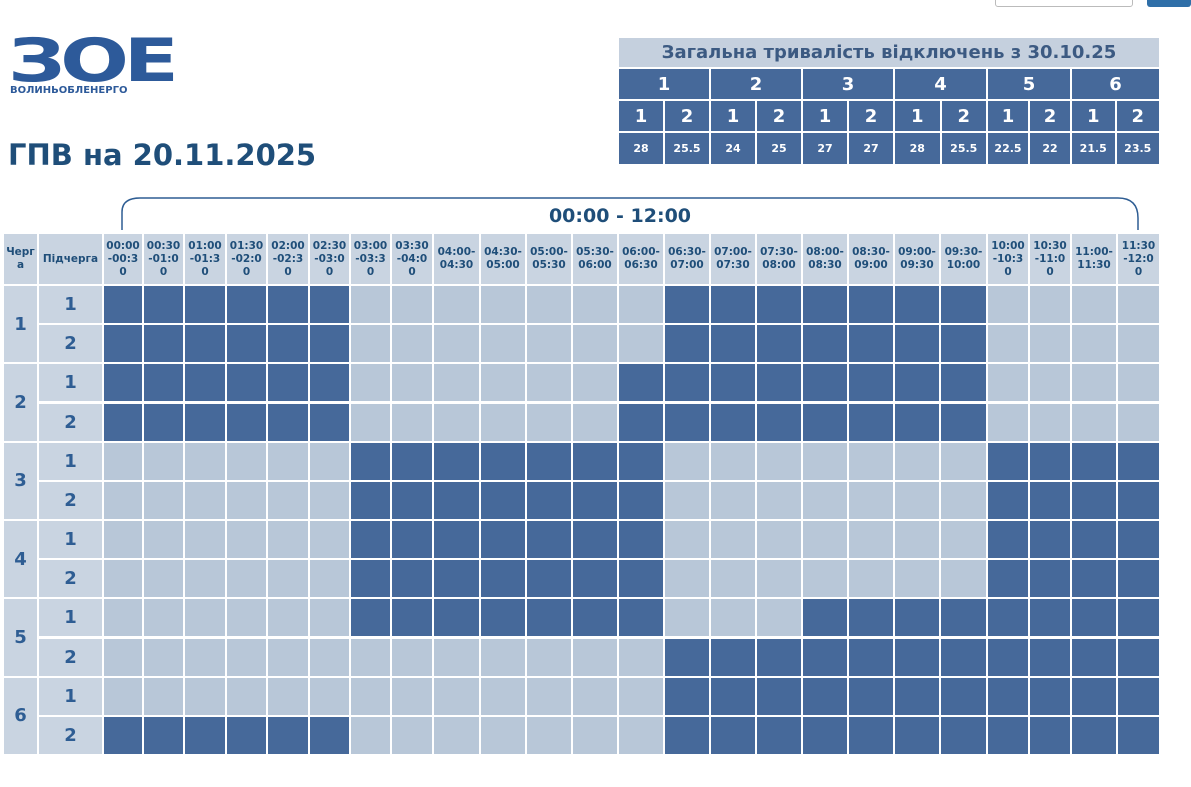 This screenshot has width=1191, height=787. I want to click on hours-value: 22.5, so click(1008, 148).